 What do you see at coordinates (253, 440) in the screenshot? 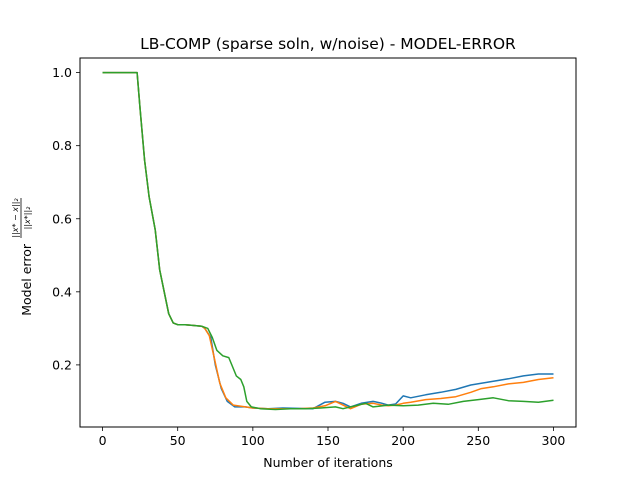
I see `x-tick-label: 100` at bounding box center [253, 440].